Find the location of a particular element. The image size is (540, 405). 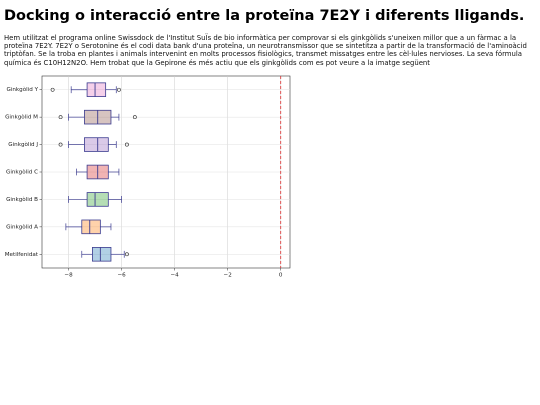

x-tick-label: −8 is located at coordinates (68, 276).